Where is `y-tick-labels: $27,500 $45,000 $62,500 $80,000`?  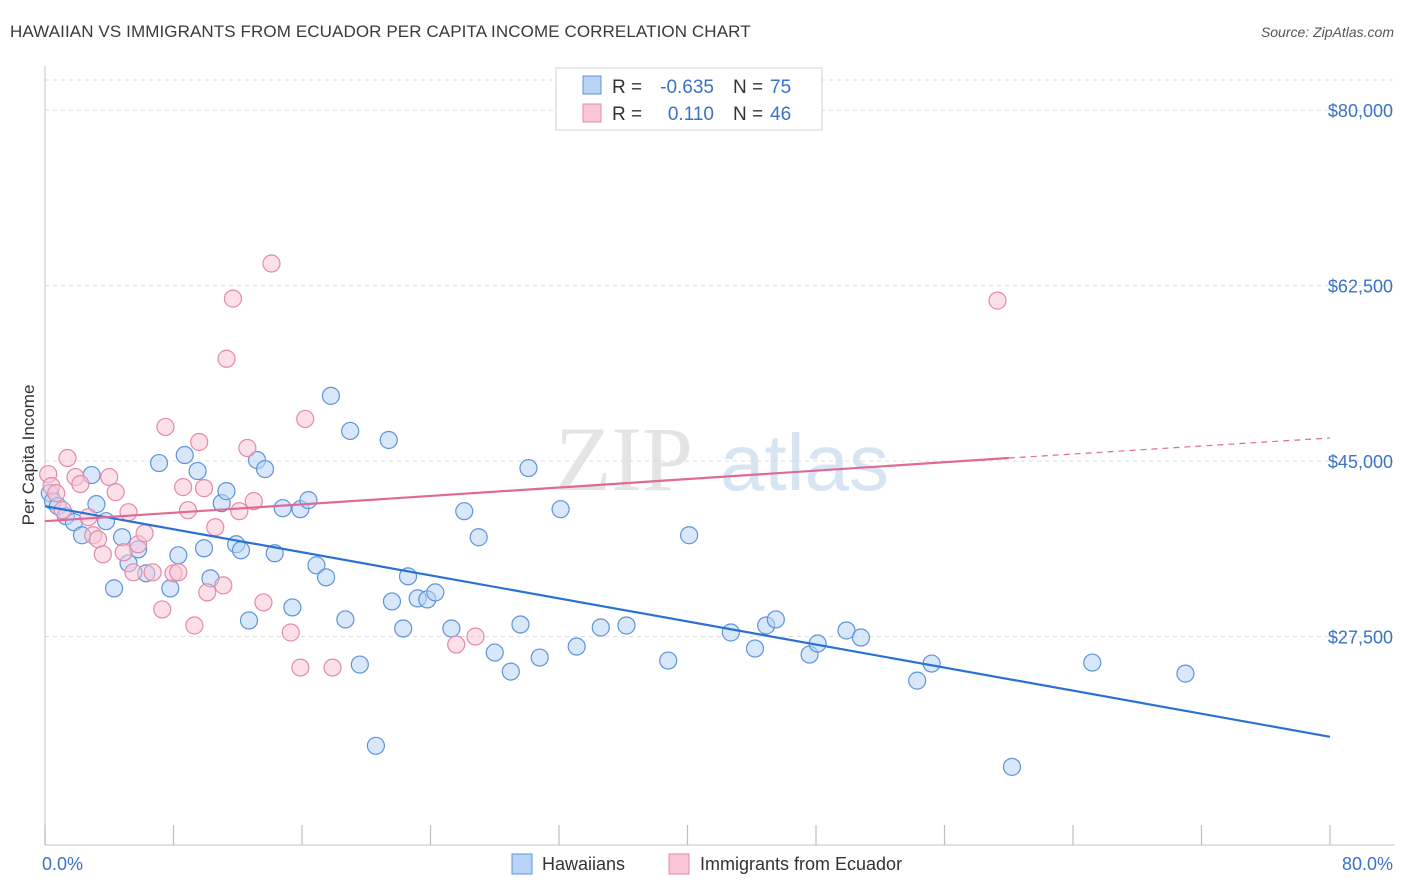 y-tick-labels: $27,500 $45,000 $62,500 $80,000 is located at coordinates (1360, 374).